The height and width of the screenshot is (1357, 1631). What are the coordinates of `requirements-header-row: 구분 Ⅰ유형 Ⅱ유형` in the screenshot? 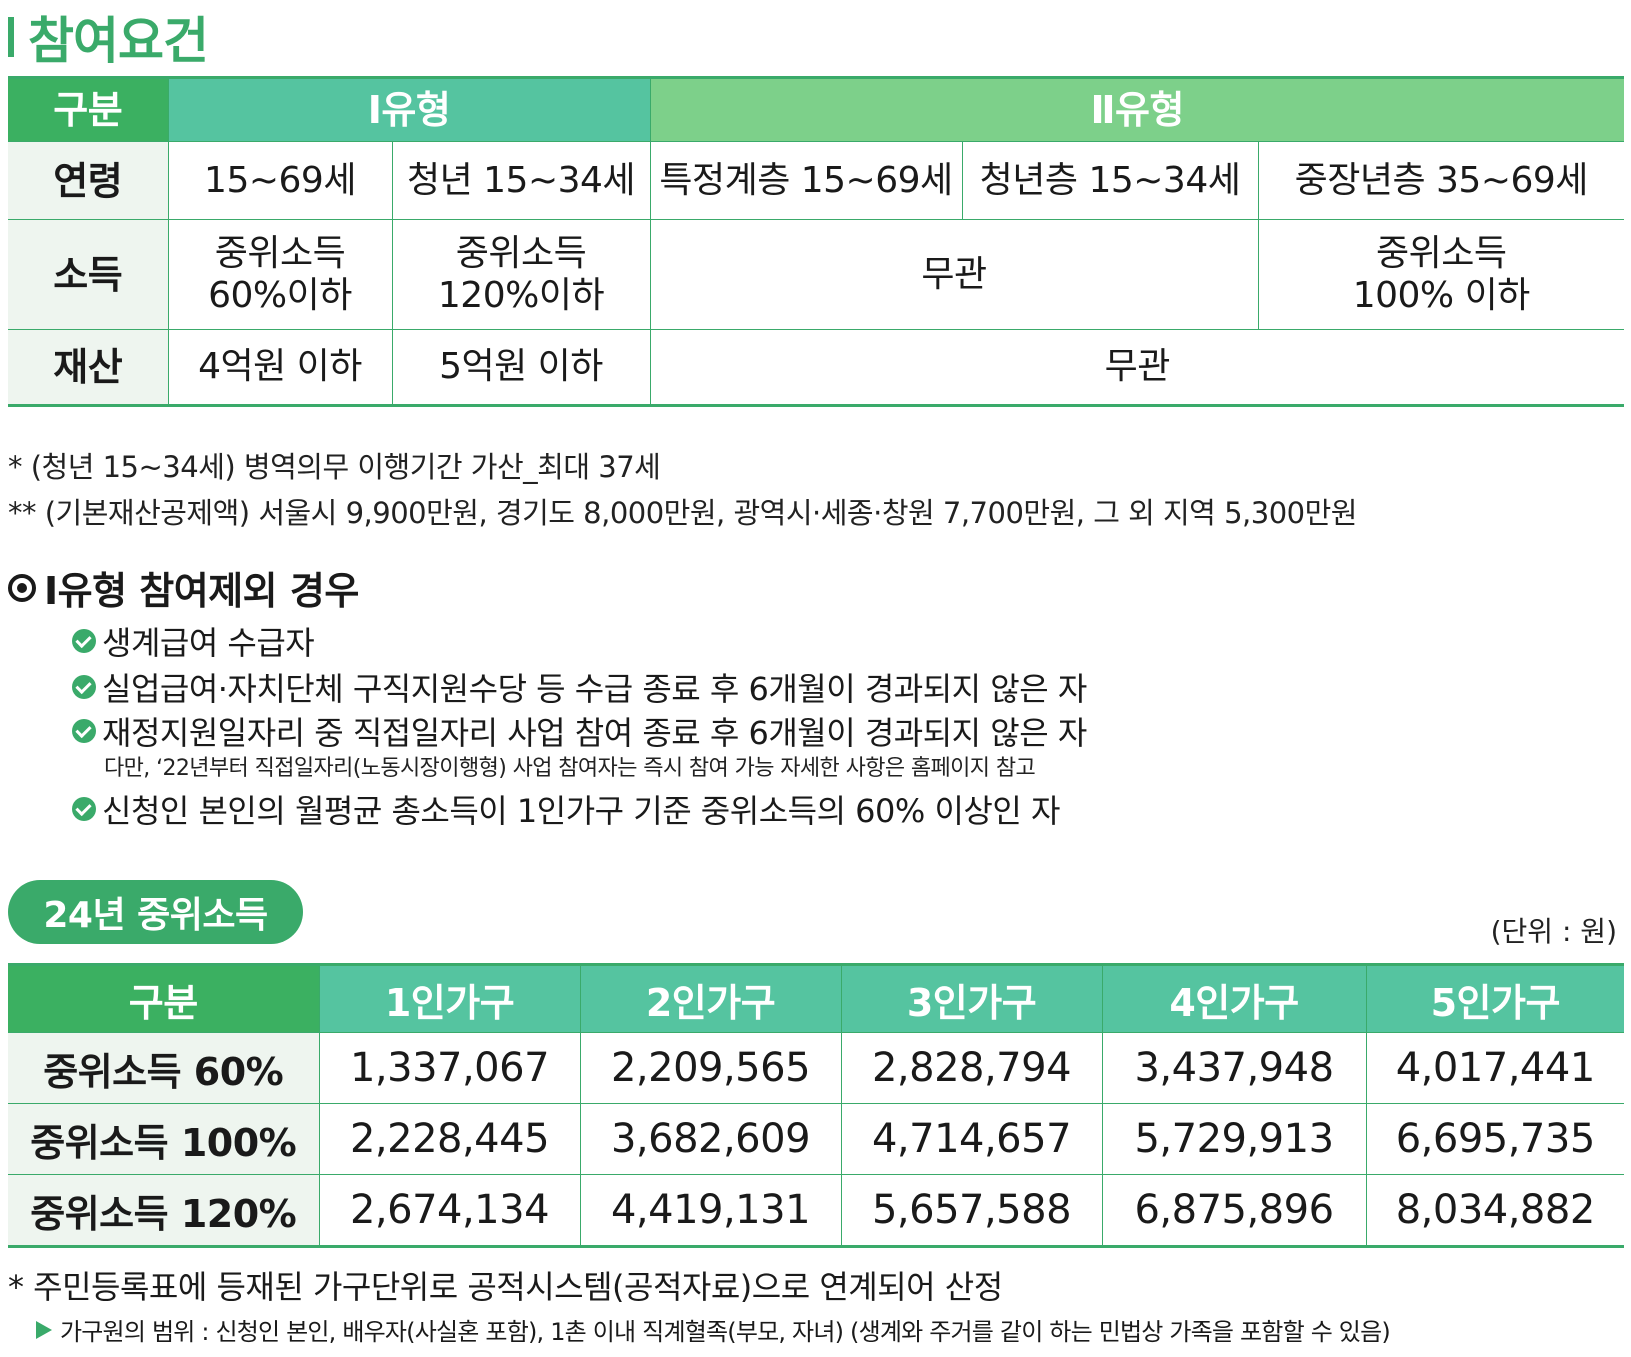 It's located at (816, 109).